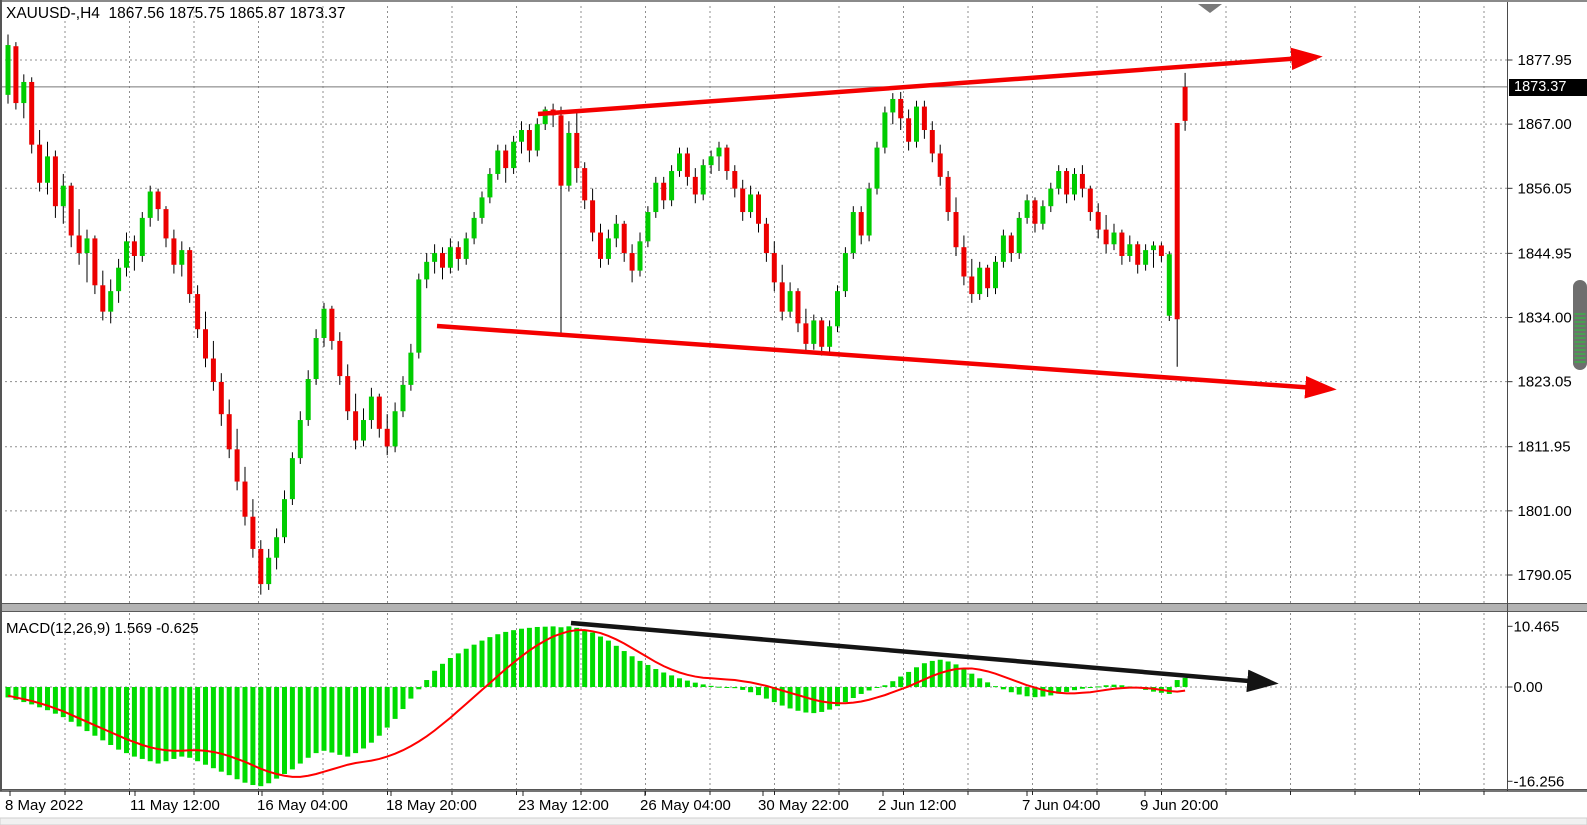 This screenshot has width=1587, height=825. I want to click on lower-trendline-arrow, so click(886, 361).